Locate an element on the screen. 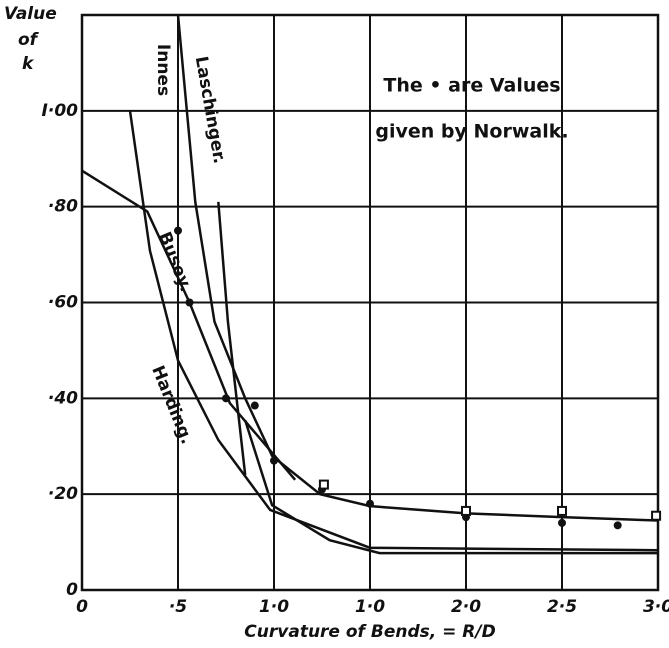 Image resolution: width=669 pixels, height=648 pixels. x-label: Curvature of Bends, = R/D is located at coordinates (369, 632).